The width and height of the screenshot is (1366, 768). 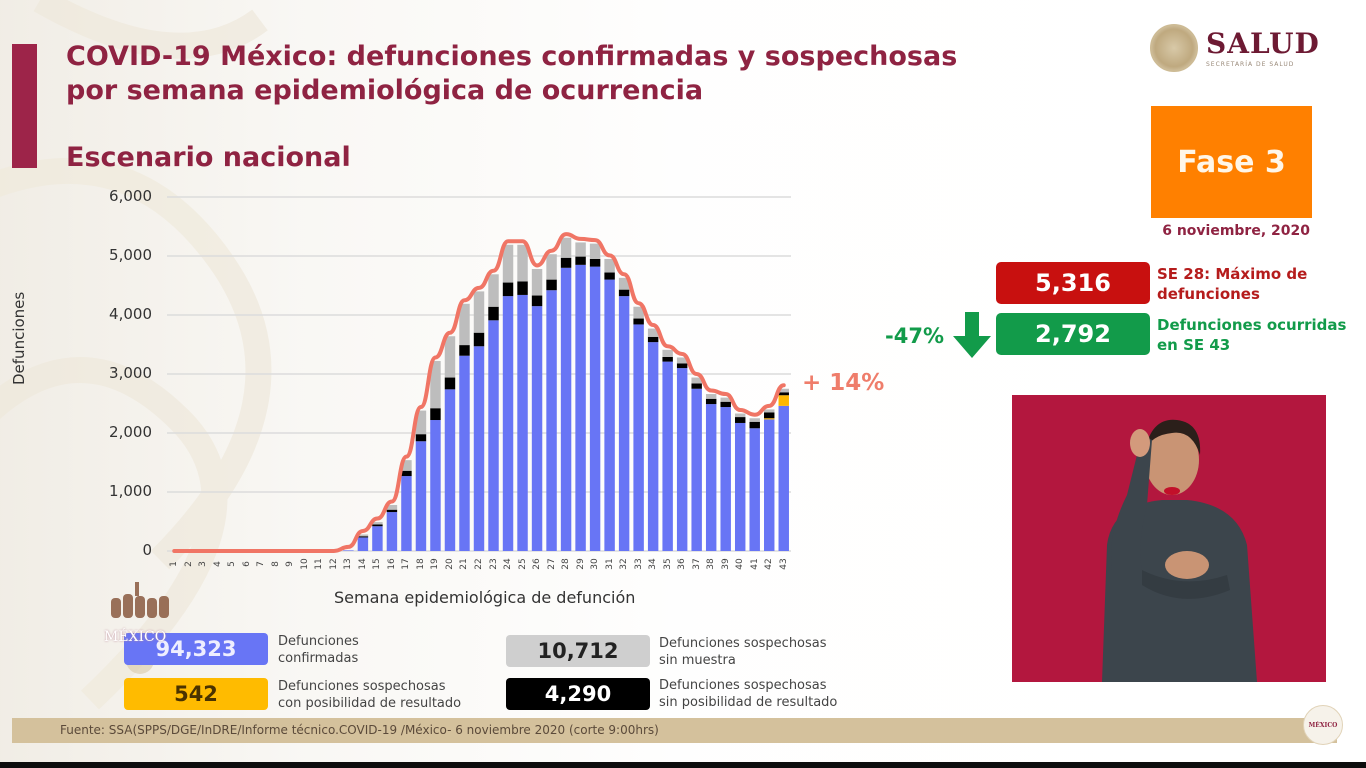 I want to click on legend-possible-label-l2: con posibilidad de resultado, so click(x=370, y=703).